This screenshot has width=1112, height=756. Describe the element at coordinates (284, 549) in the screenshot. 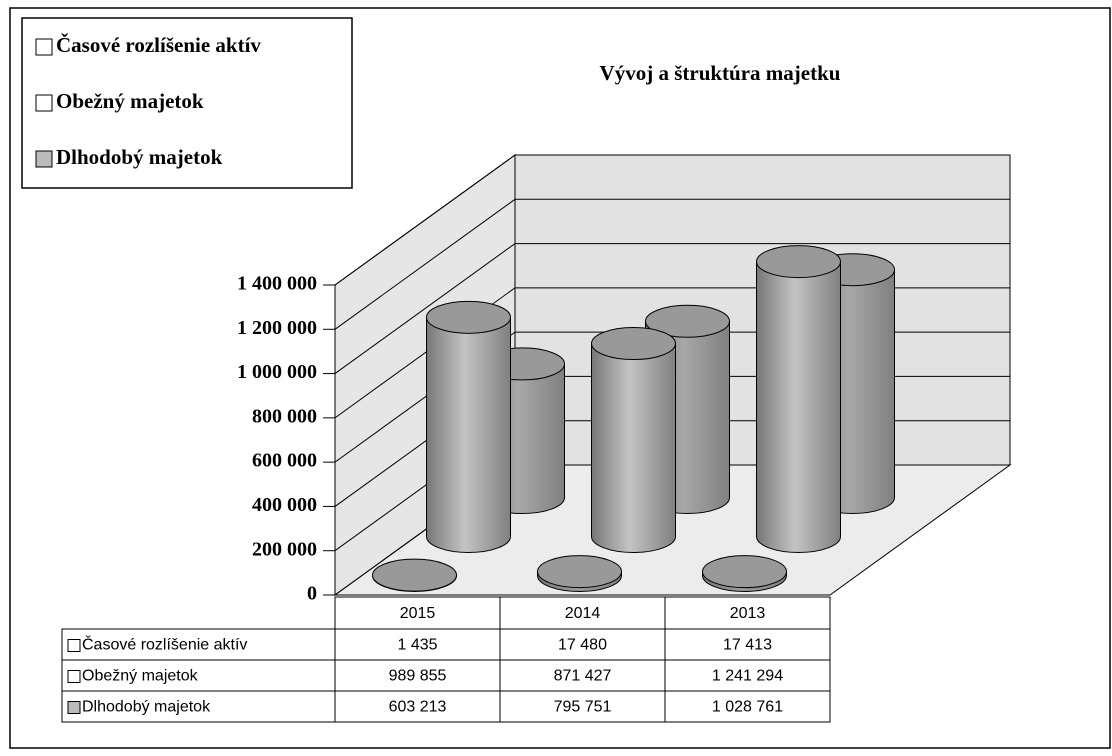

I see `y-tick-label: 200 000` at that location.